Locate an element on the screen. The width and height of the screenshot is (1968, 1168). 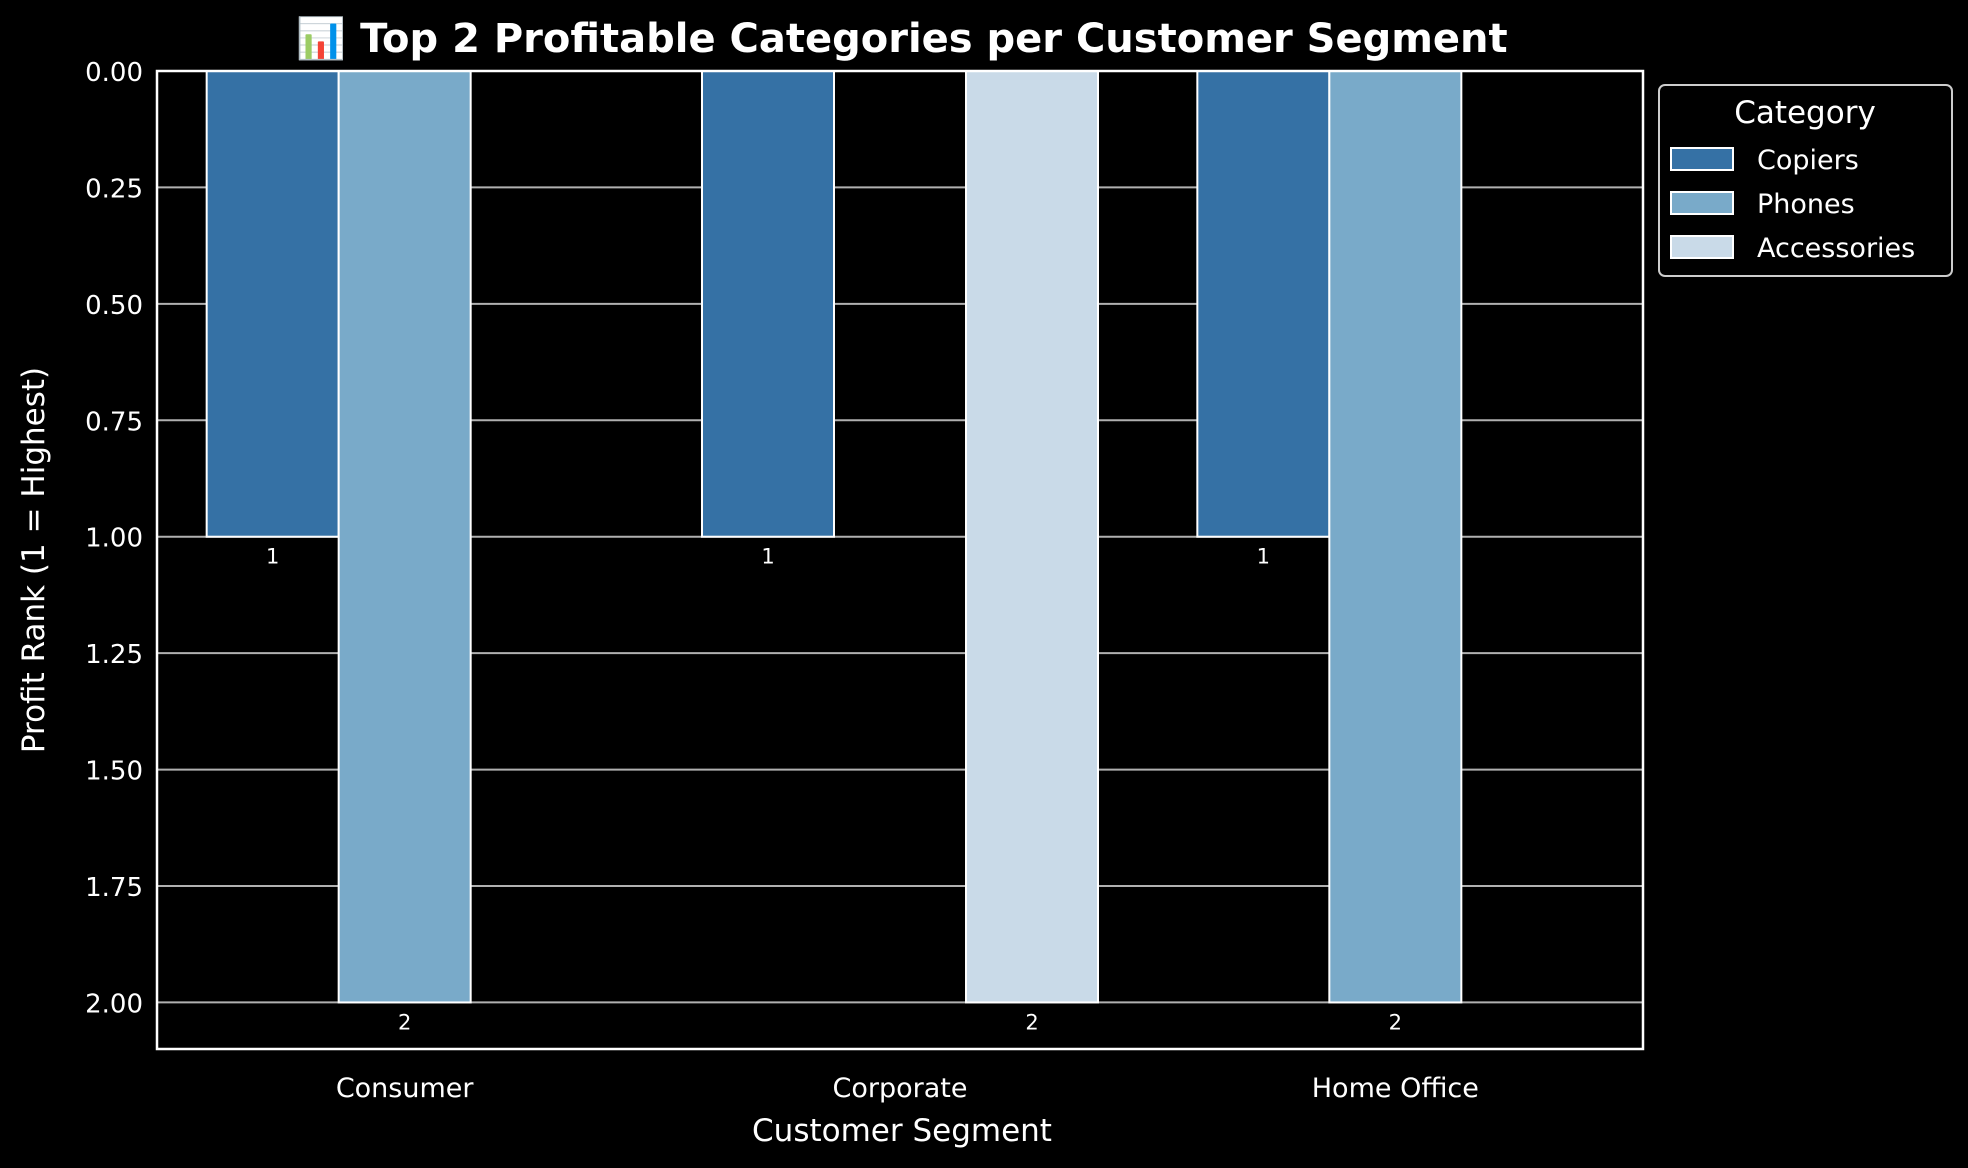
y-axis-label: Profit Rank (1 = Highest) is located at coordinates (34, 560).